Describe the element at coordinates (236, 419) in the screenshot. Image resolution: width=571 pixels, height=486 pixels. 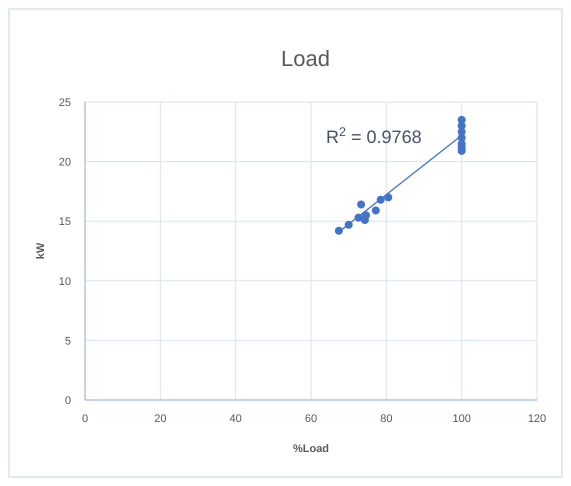
I see `x-tick-label: 40` at that location.